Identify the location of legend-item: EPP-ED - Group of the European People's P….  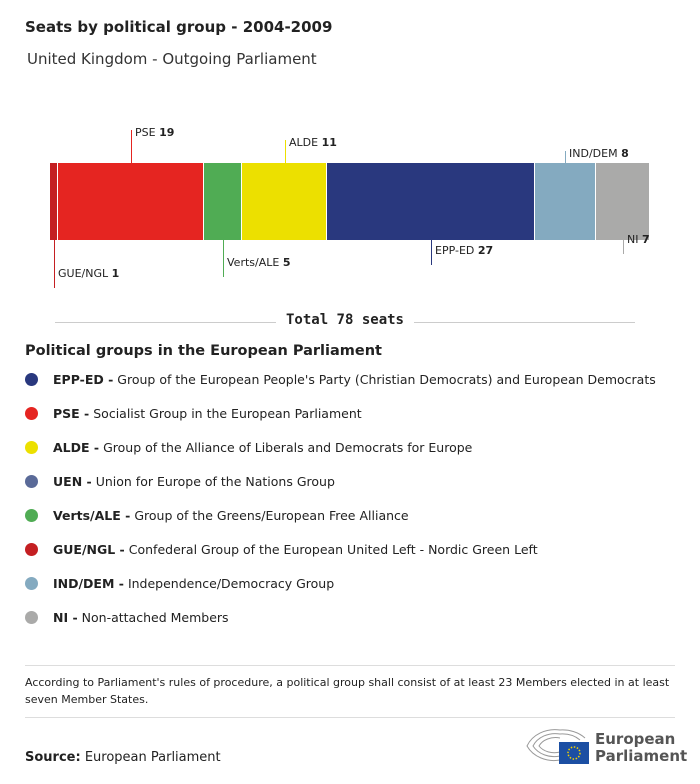
(340, 379).